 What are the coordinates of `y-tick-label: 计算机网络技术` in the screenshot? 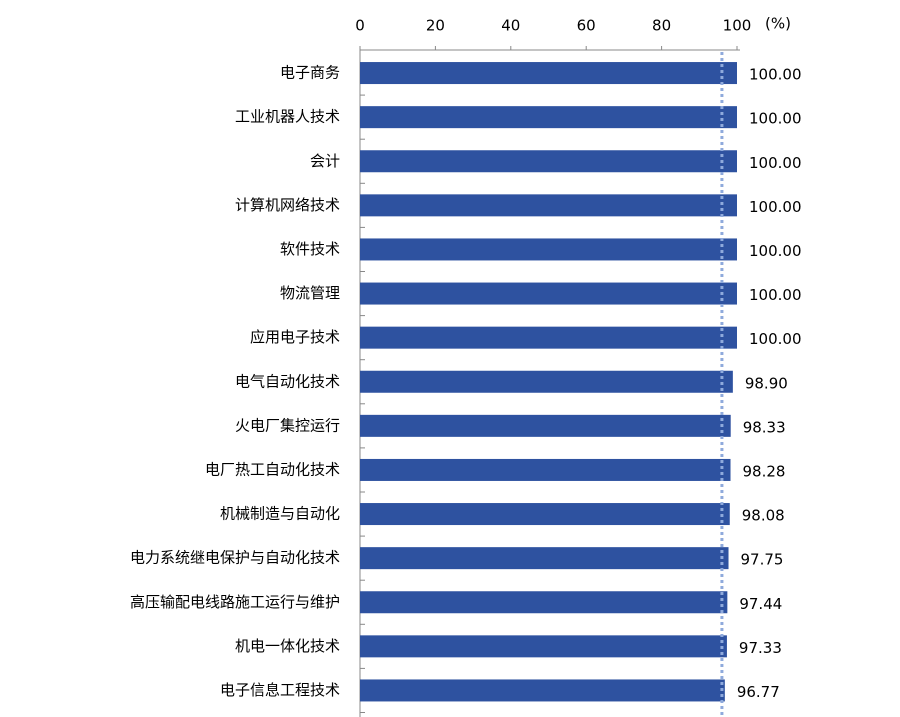 It's located at (287, 205).